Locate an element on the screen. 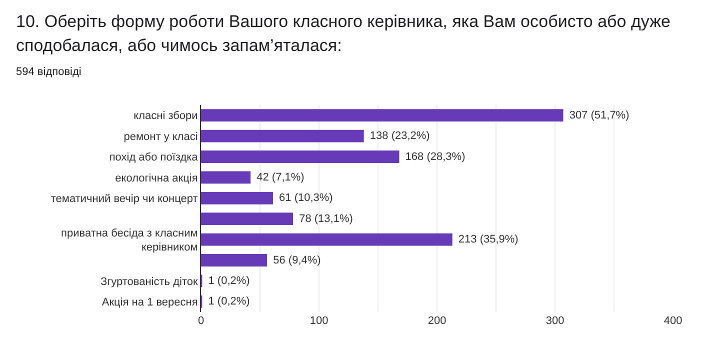 The width and height of the screenshot is (716, 347). text: 594 відповіді is located at coordinates (49, 72).